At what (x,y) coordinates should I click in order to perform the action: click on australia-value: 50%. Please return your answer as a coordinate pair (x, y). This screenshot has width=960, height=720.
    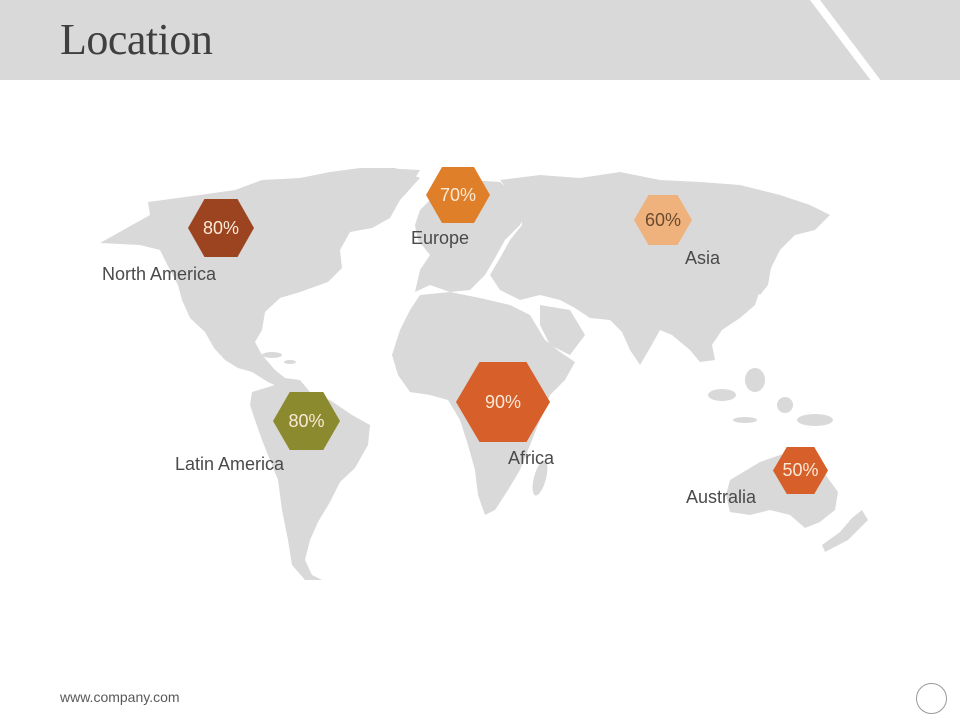
    Looking at the image, I should click on (800, 470).